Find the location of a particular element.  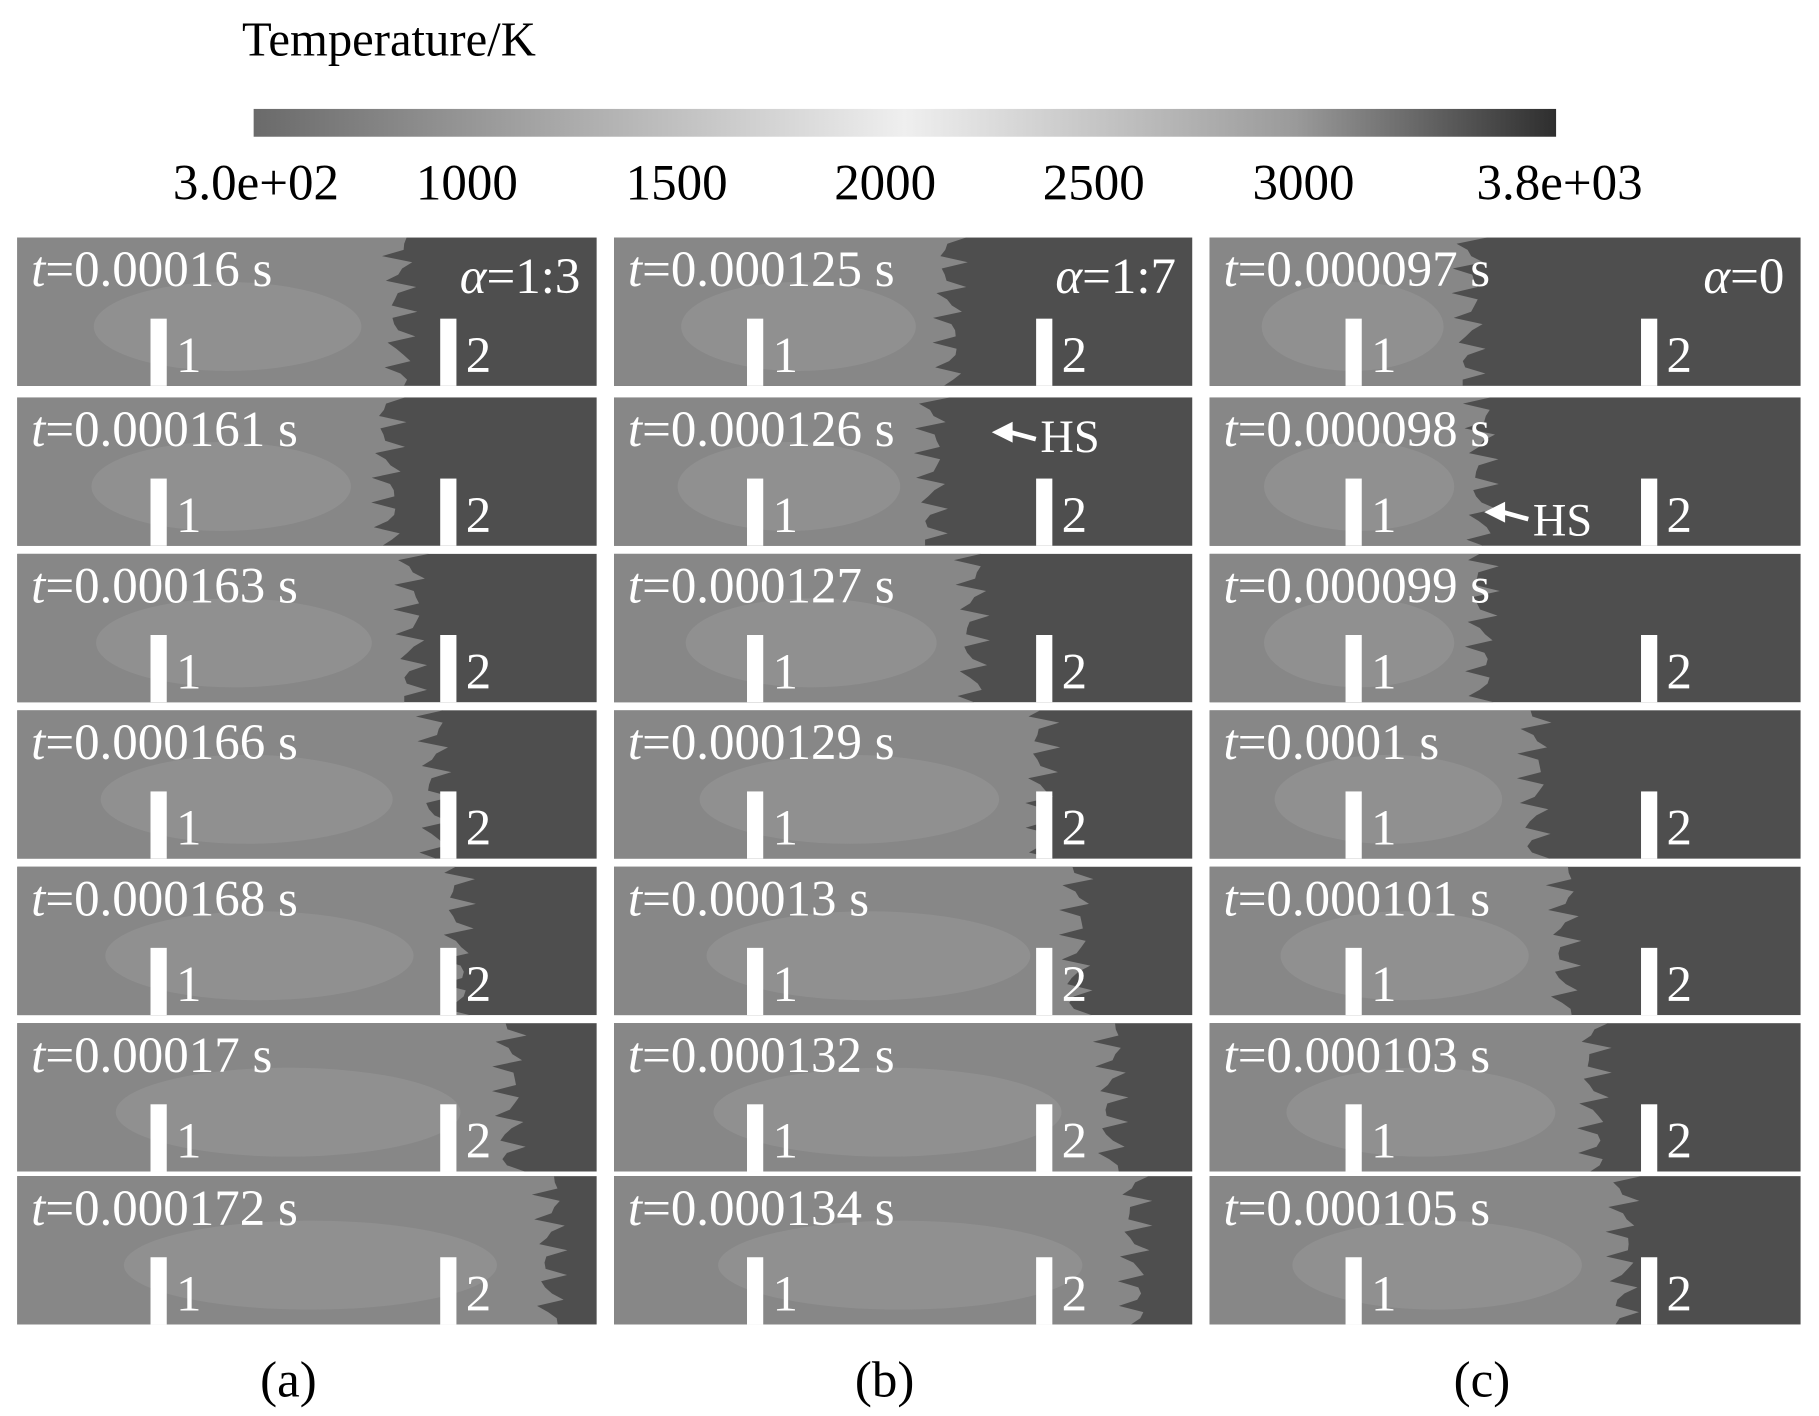

time-value: =0.00013 s is located at coordinates (755, 899).